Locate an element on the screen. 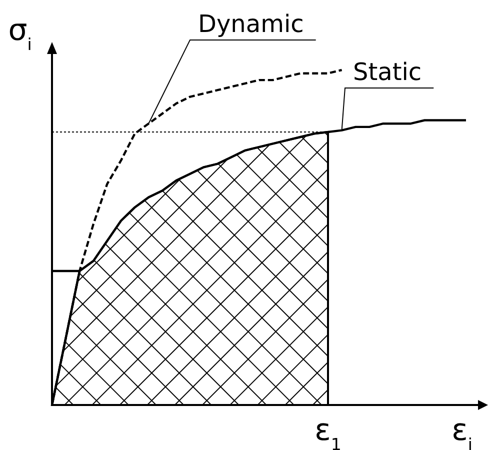  x-axis-title: ε$_{i}$ is located at coordinates (462, 431).